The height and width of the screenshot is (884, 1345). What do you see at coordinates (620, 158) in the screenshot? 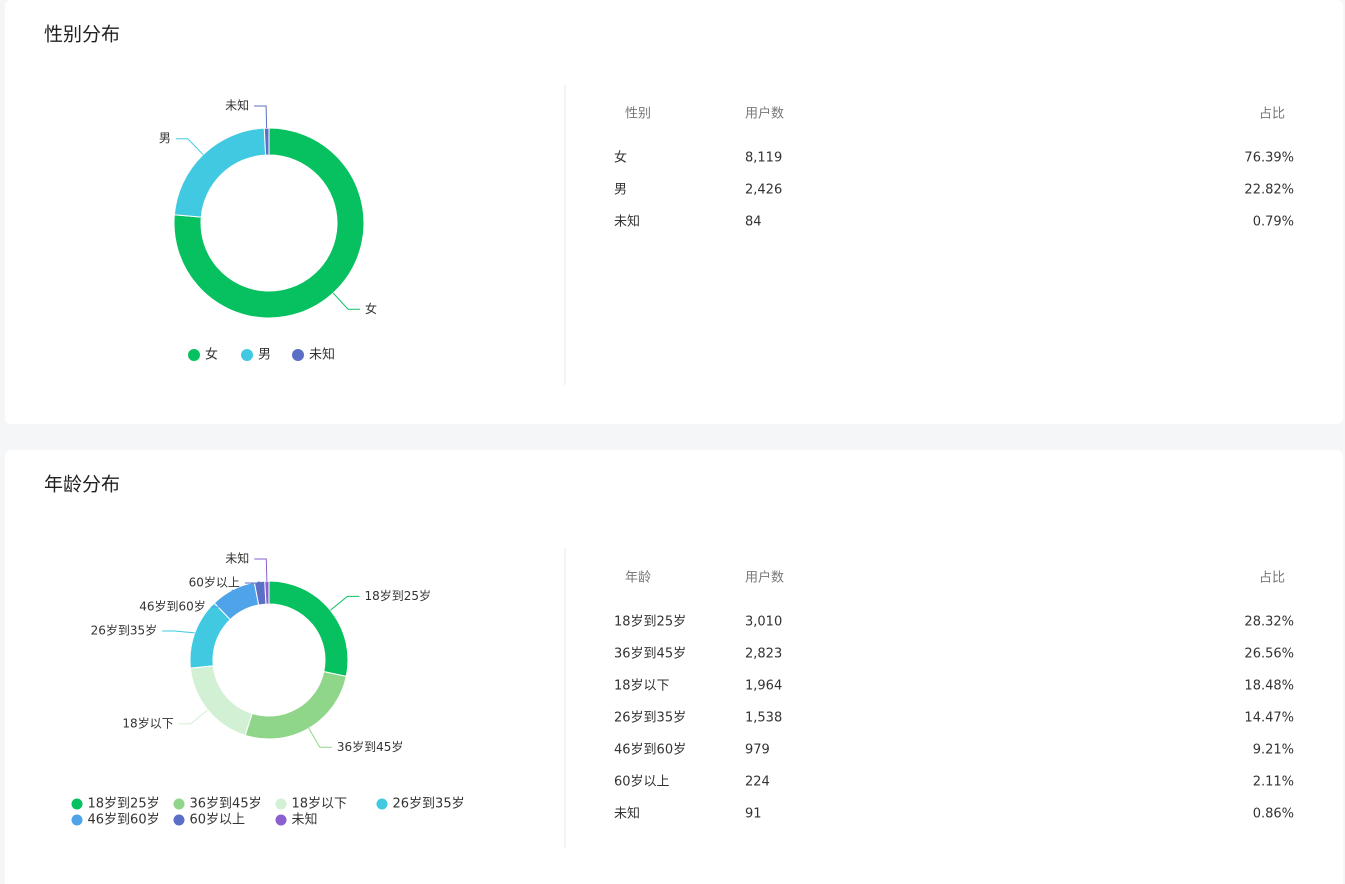
I see `table-cell: 女` at bounding box center [620, 158].